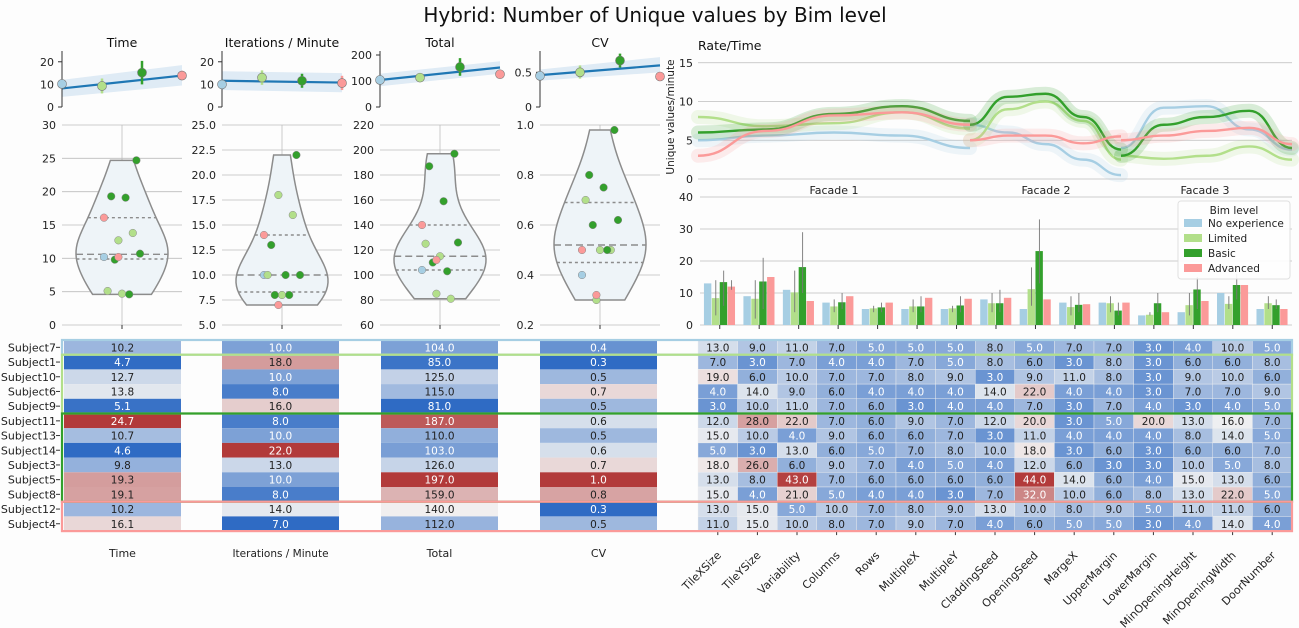  Describe the element at coordinates (122, 407) in the screenshot. I see `cell-value: 5.1` at that location.